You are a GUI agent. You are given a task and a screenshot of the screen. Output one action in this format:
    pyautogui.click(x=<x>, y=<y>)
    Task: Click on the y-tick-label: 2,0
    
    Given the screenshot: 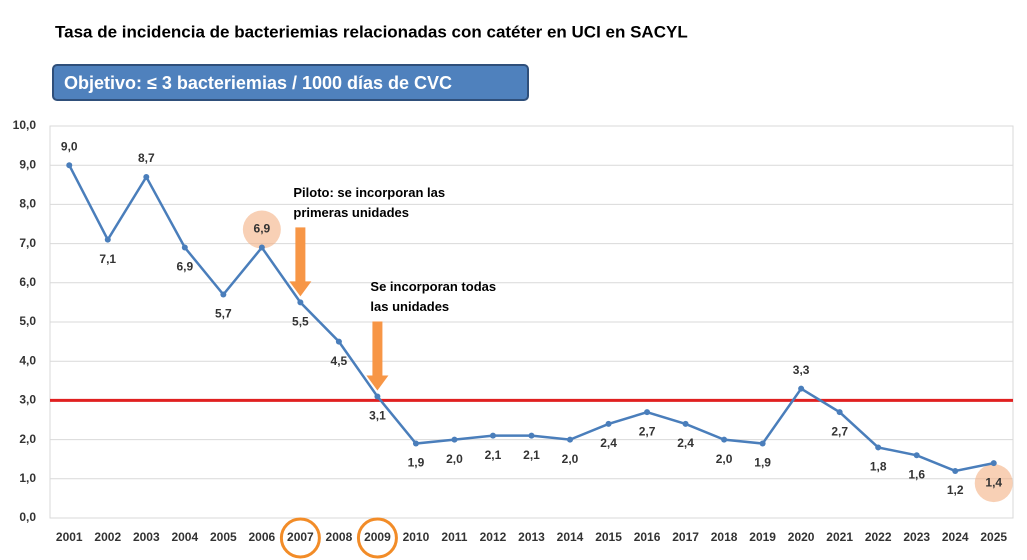 What is the action you would take?
    pyautogui.click(x=27, y=439)
    